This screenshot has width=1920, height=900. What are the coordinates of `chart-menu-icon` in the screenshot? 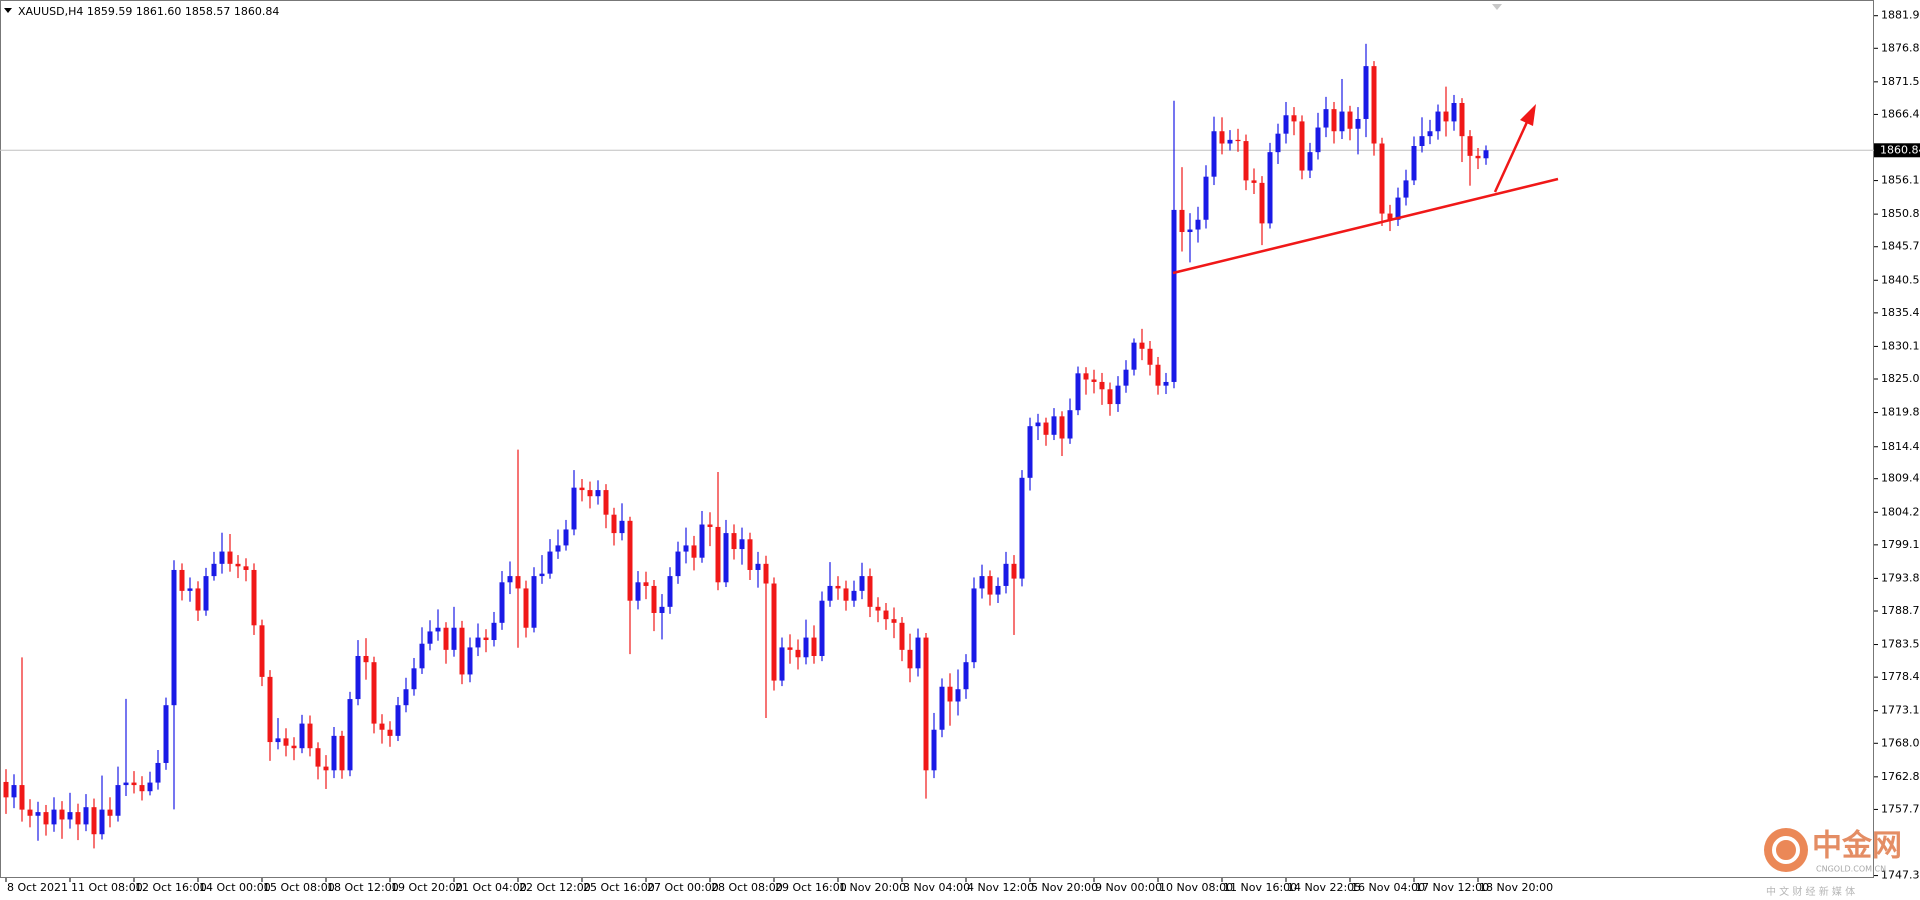 It's located at (8, 10).